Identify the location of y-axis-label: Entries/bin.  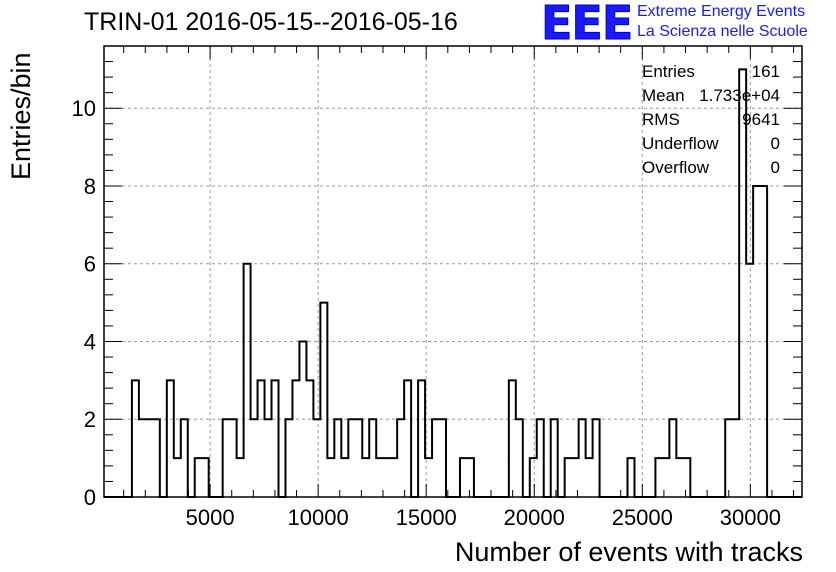
(21, 116).